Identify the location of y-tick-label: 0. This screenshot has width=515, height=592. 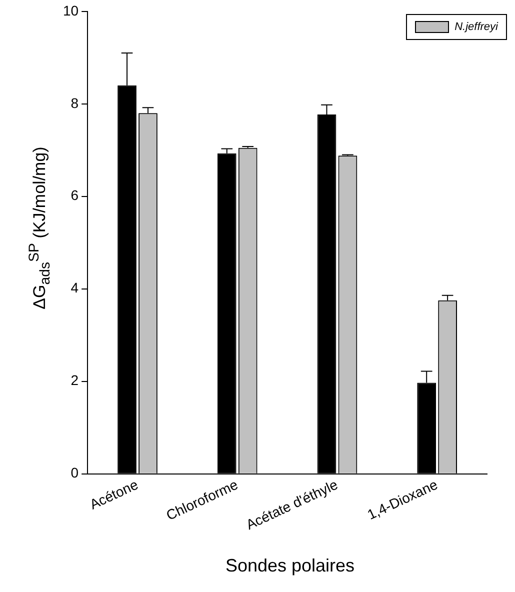
(74, 472).